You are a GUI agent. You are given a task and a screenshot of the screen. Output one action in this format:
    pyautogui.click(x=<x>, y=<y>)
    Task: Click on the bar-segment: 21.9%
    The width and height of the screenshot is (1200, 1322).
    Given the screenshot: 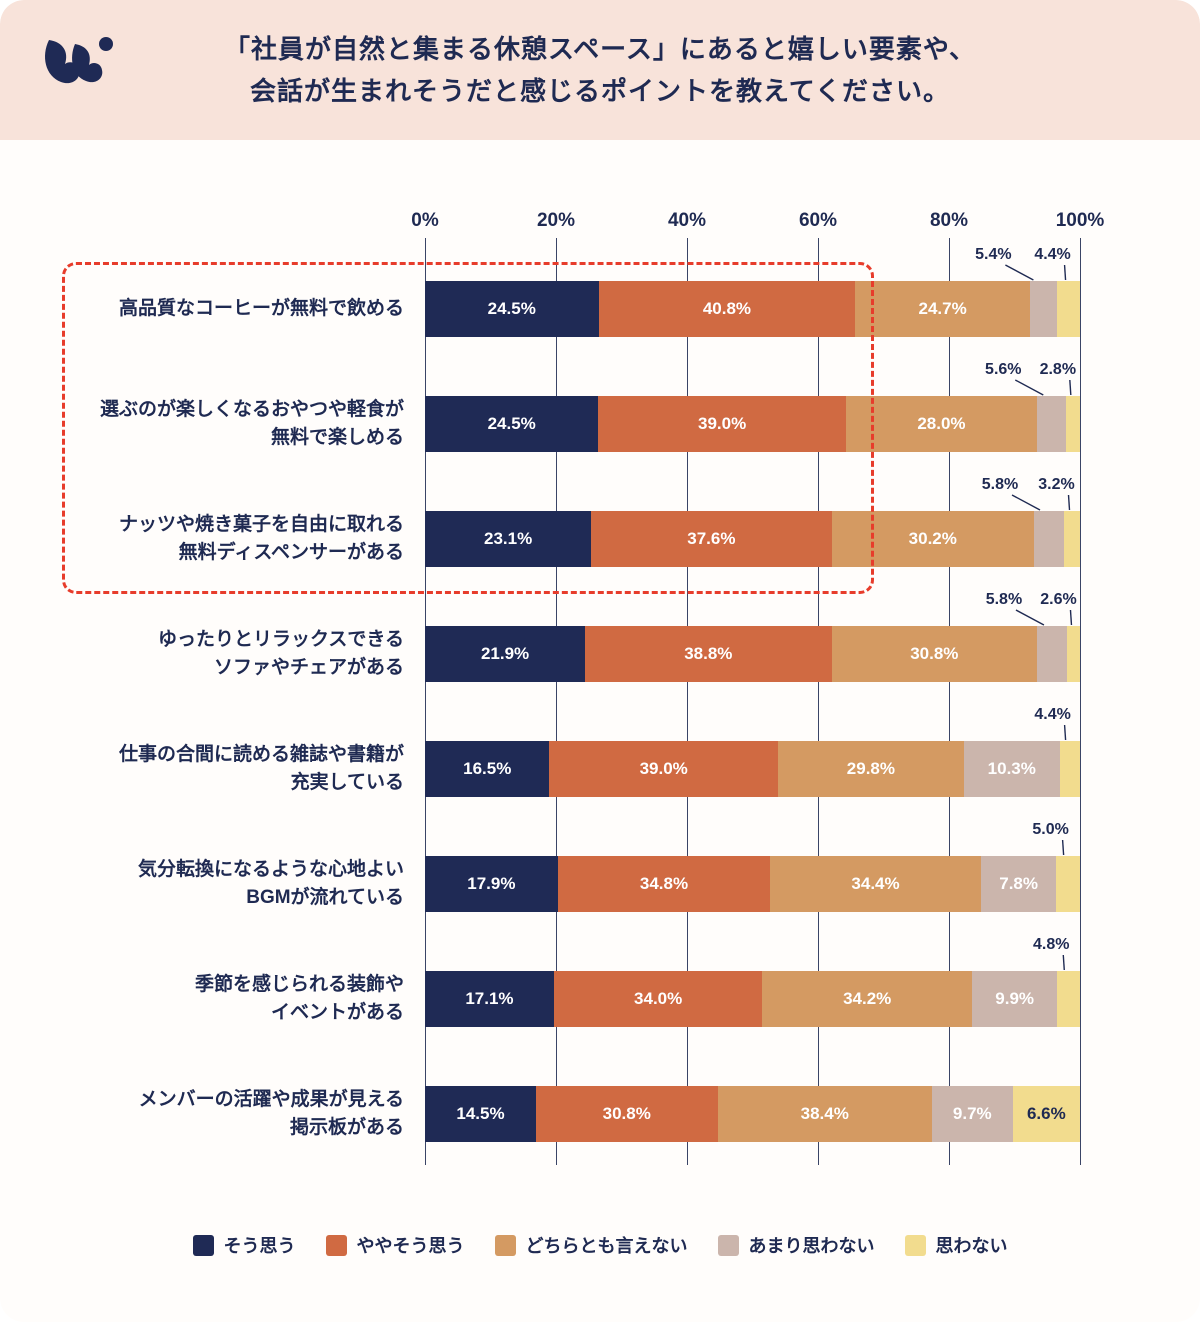 What is the action you would take?
    pyautogui.click(x=505, y=654)
    